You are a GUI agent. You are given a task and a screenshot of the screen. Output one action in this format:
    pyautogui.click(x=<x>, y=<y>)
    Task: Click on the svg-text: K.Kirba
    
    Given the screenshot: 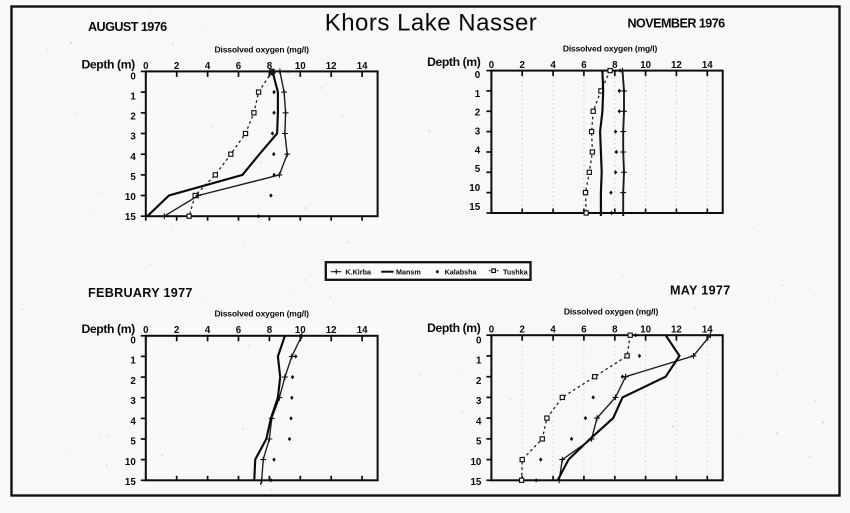 What is the action you would take?
    pyautogui.click(x=358, y=272)
    